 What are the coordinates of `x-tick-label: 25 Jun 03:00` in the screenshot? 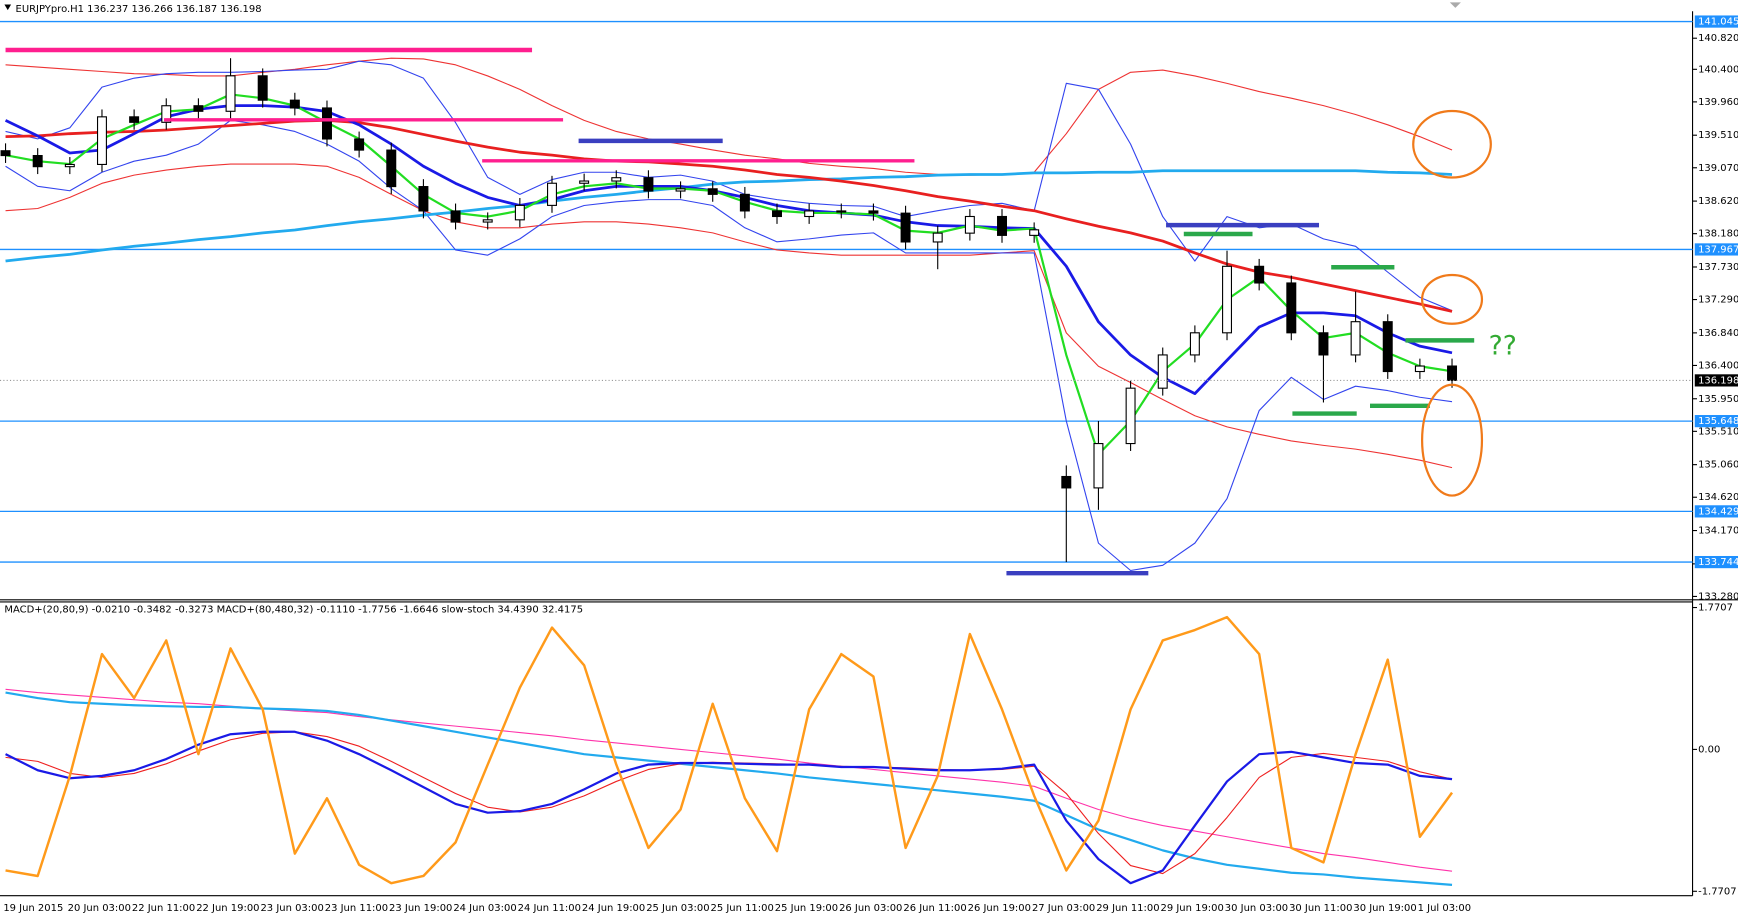 It's located at (677, 908).